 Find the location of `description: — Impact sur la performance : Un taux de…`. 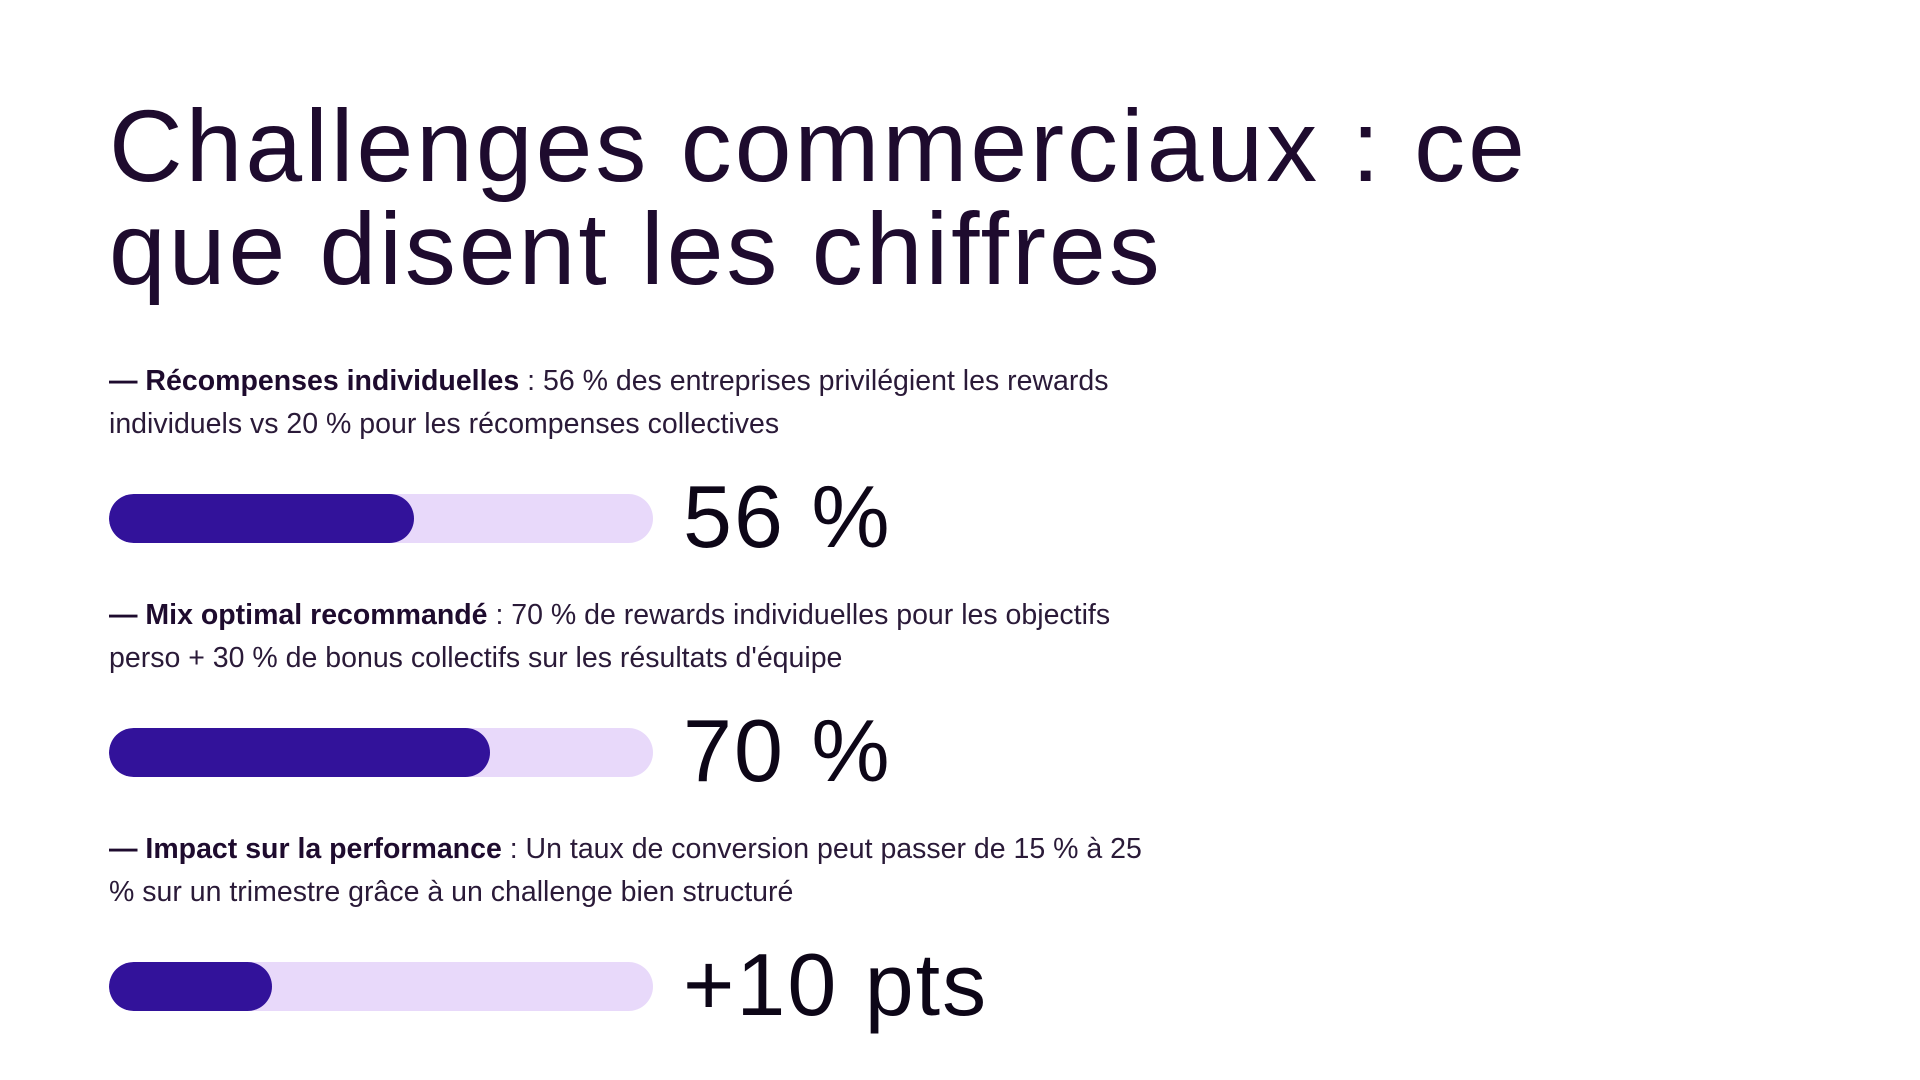

description: — Impact sur la performance : Un taux de… is located at coordinates (629, 871).